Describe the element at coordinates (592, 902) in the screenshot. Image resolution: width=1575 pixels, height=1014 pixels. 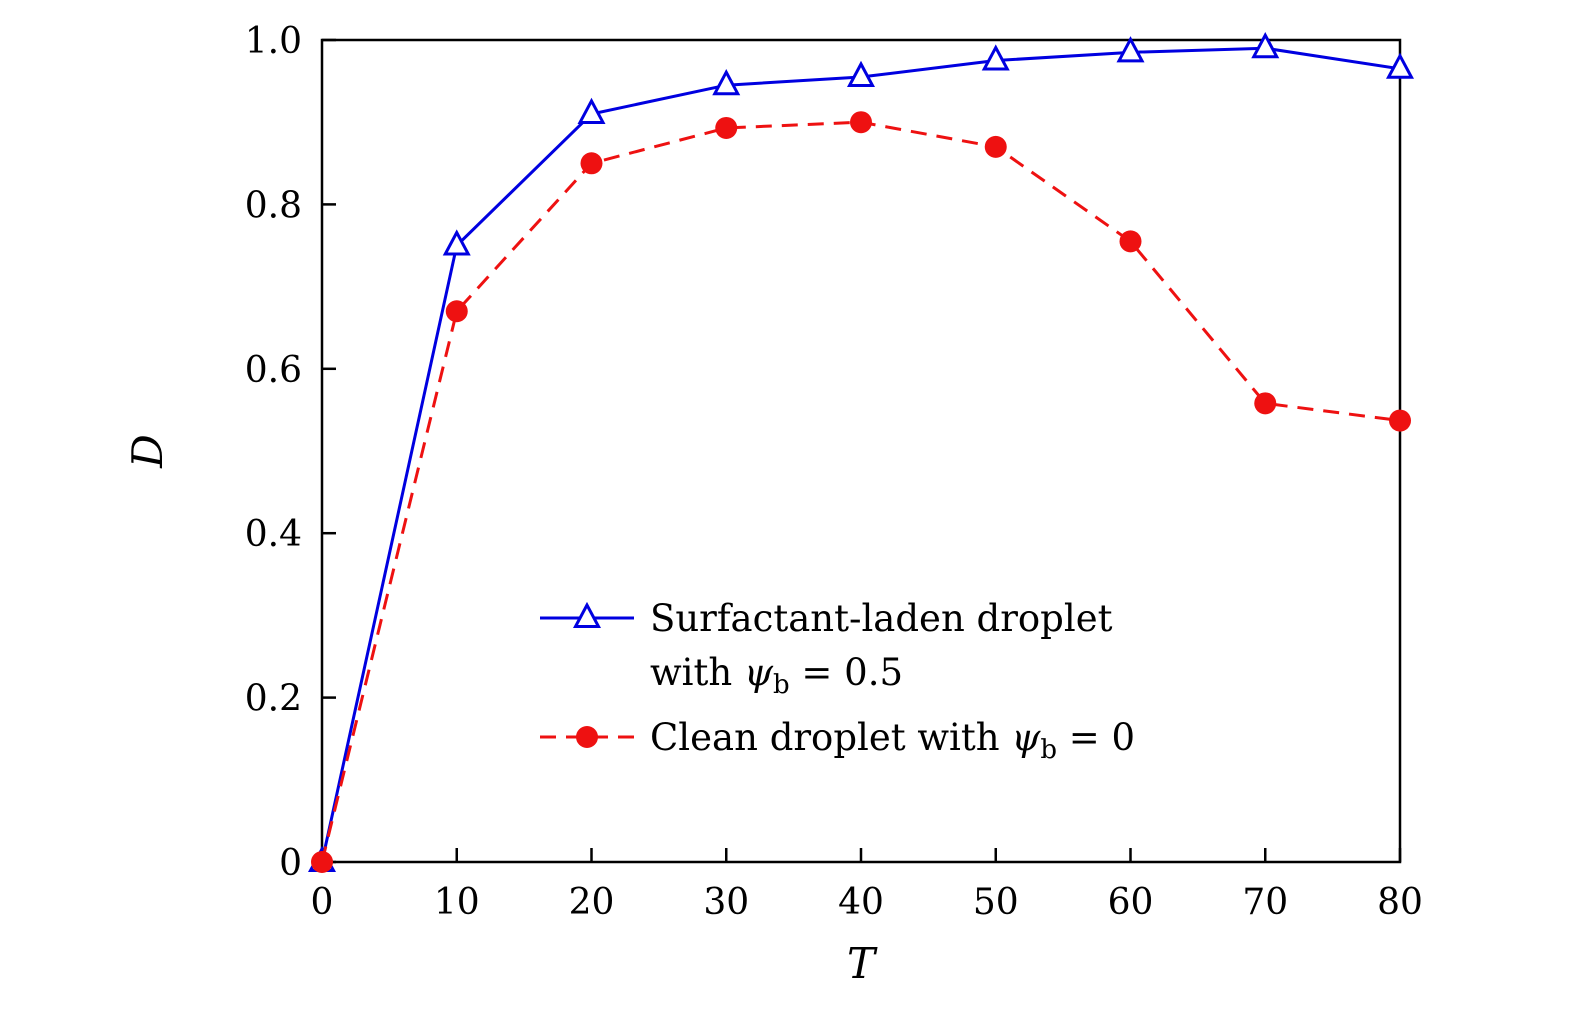
I see `x-tick-label: 20` at that location.